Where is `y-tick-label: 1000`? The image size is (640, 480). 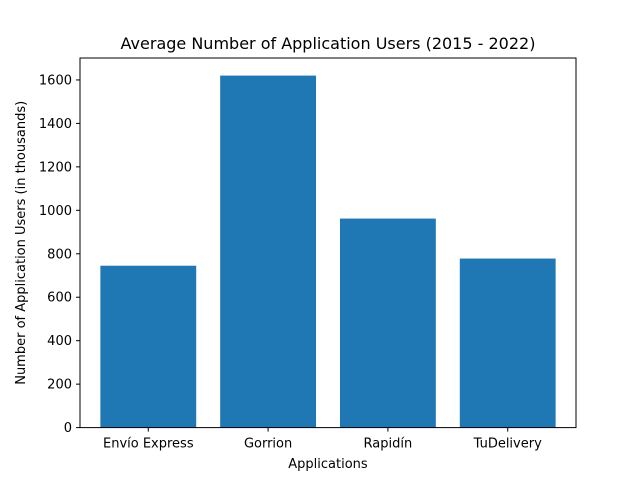
y-tick-label: 1000 is located at coordinates (55, 211).